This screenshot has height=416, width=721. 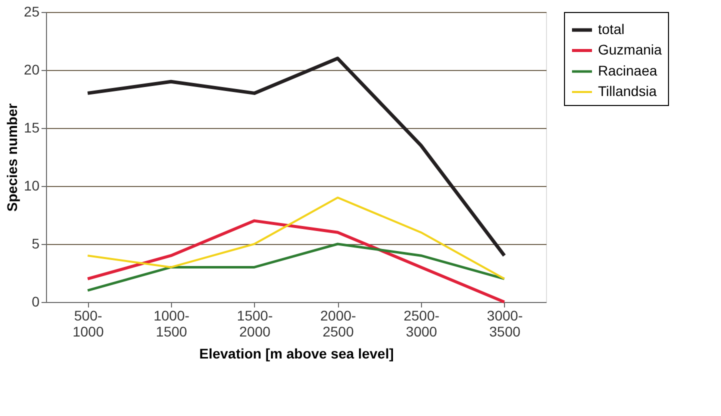 What do you see at coordinates (32, 186) in the screenshot?
I see `y-tick-label: 10` at bounding box center [32, 186].